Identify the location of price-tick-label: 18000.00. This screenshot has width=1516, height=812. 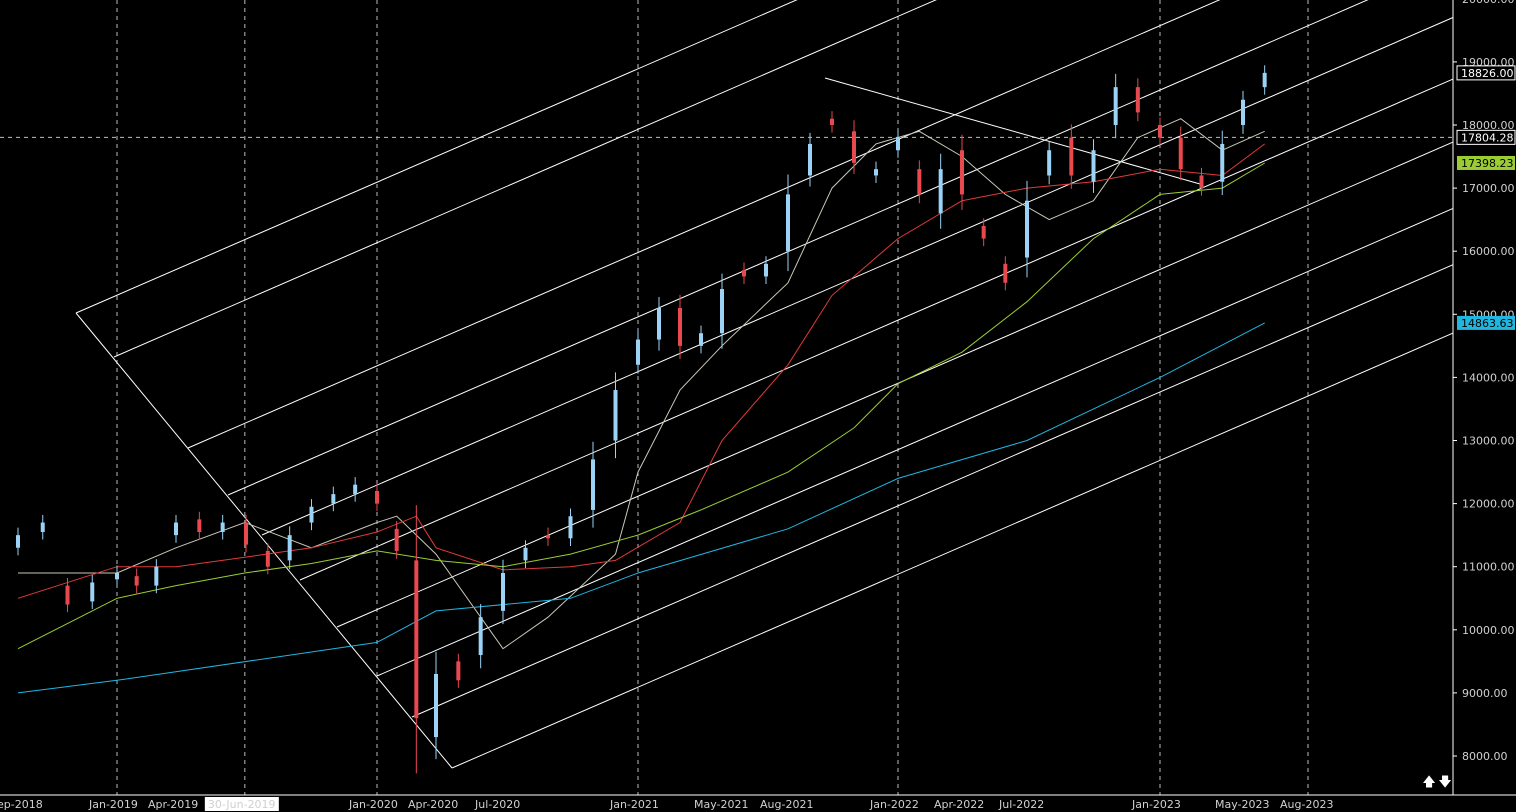
(1488, 125).